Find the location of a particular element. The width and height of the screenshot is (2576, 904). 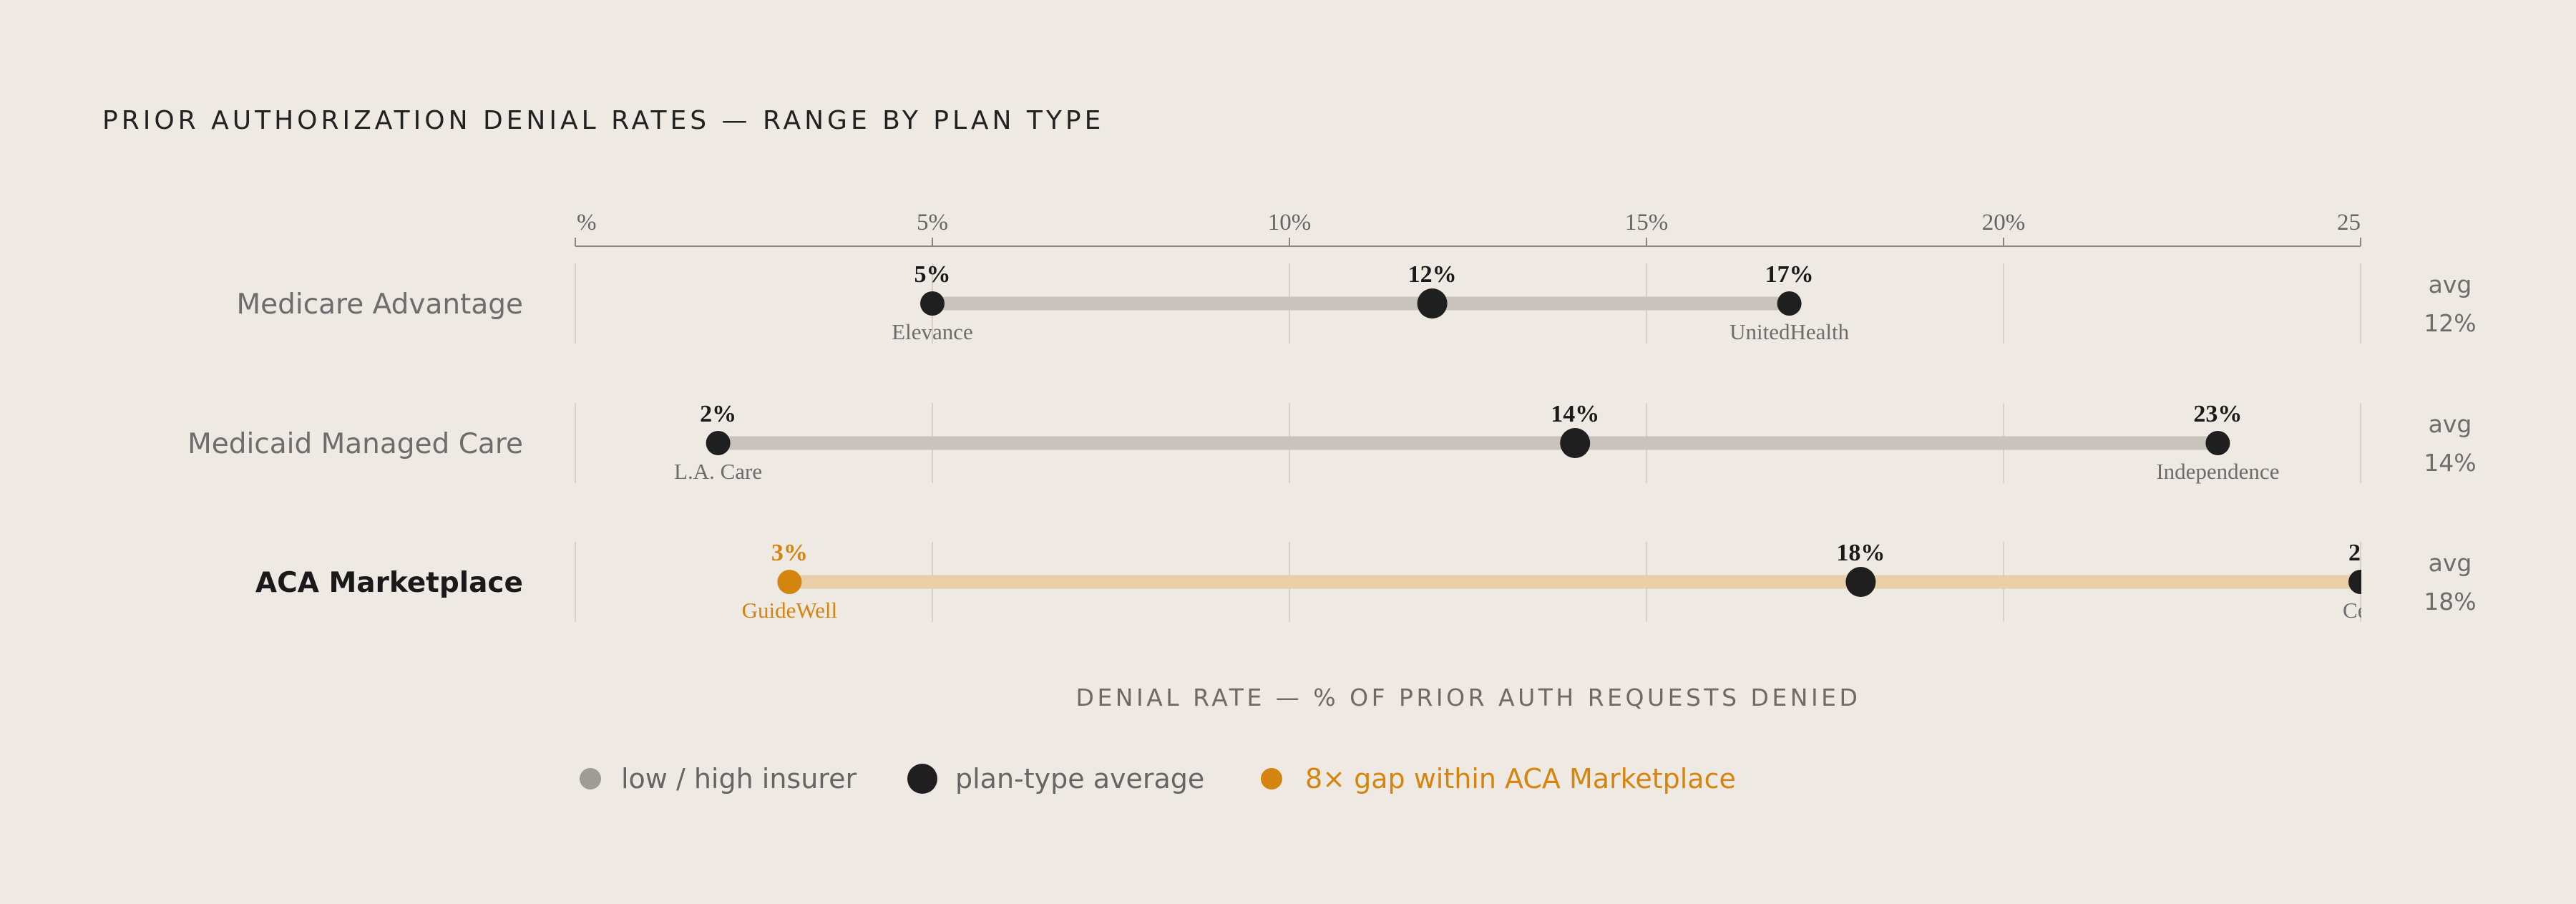

avg-side-value: 12% is located at coordinates (2450, 323).